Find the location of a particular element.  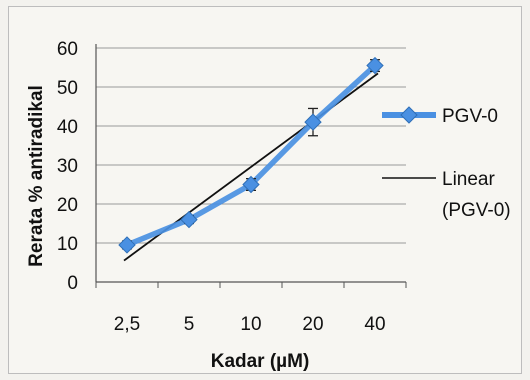

x-tick-label-40: 40 is located at coordinates (374, 324).